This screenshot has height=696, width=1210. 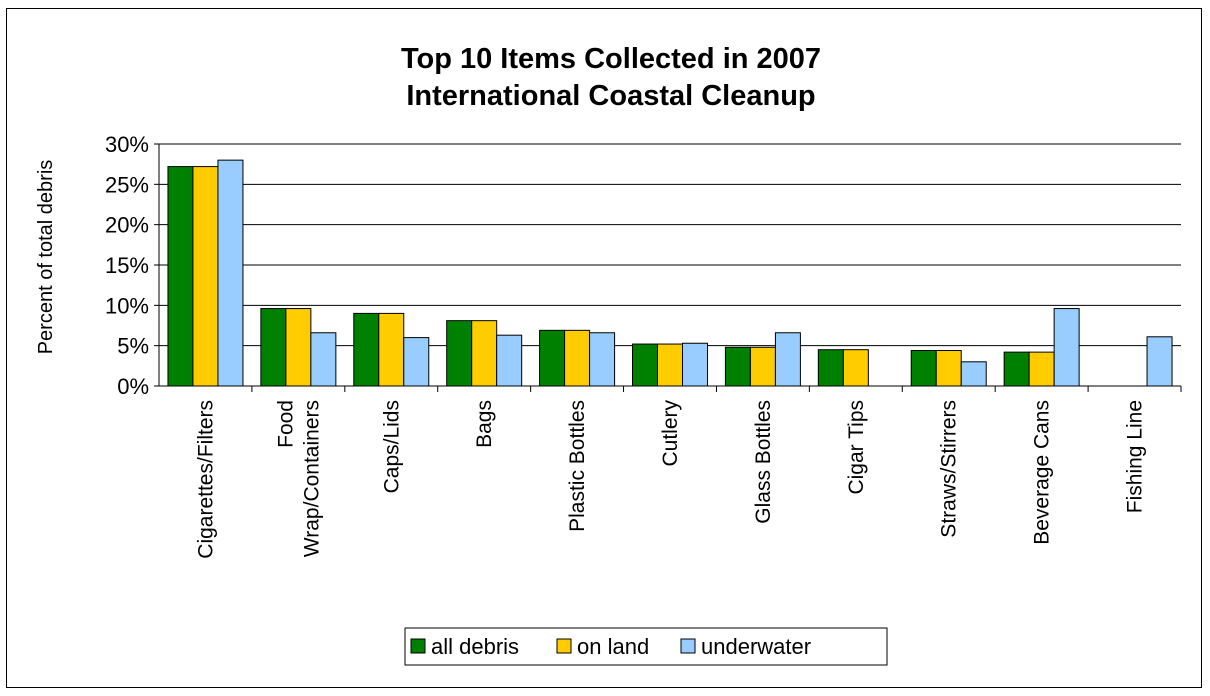 I want to click on legend-label: underwater, so click(x=756, y=646).